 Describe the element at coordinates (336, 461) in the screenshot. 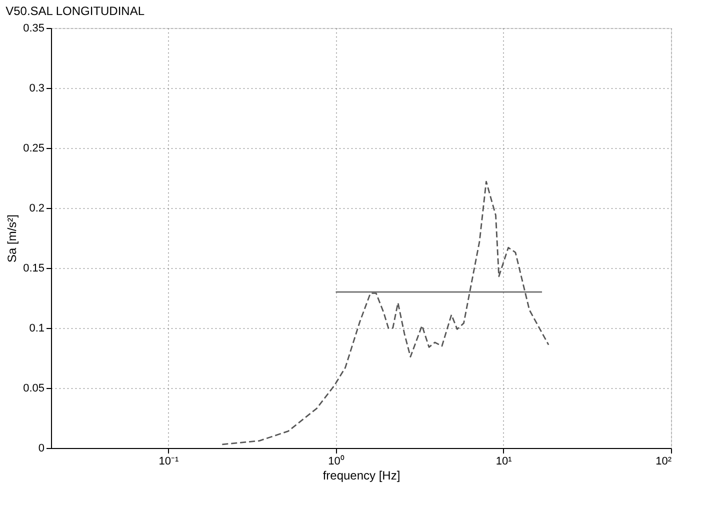

I see `x-tick-label: 10⁰` at that location.